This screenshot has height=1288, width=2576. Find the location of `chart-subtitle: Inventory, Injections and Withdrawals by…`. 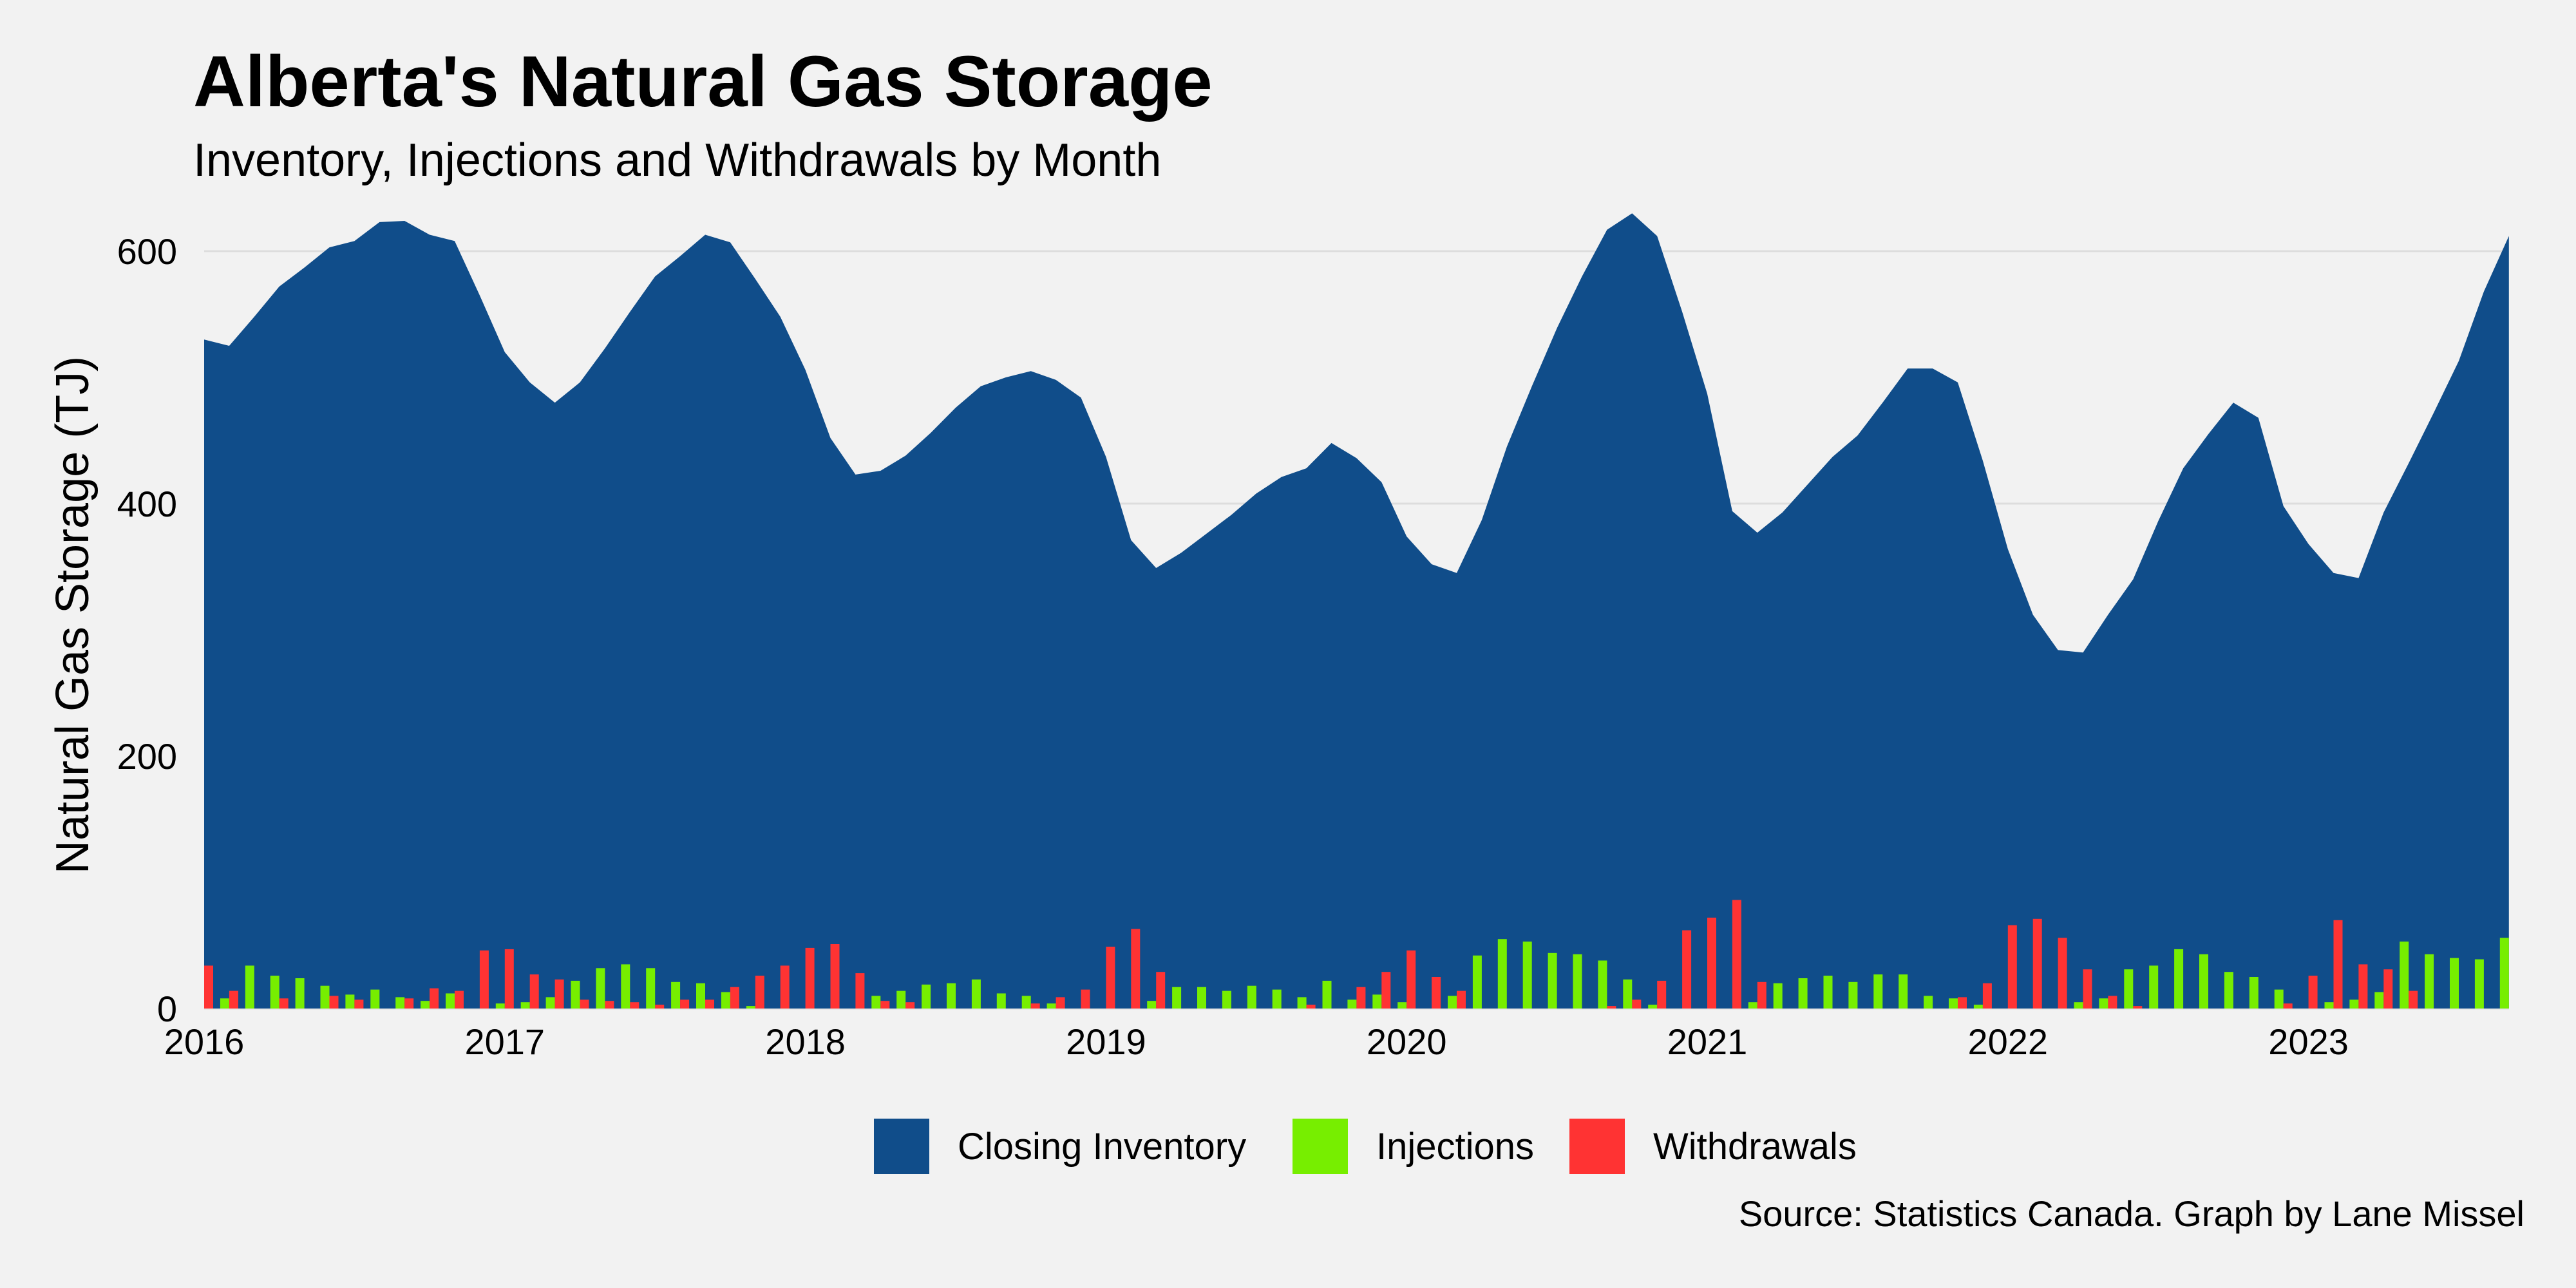

chart-subtitle: Inventory, Injections and Withdrawals by… is located at coordinates (678, 160).